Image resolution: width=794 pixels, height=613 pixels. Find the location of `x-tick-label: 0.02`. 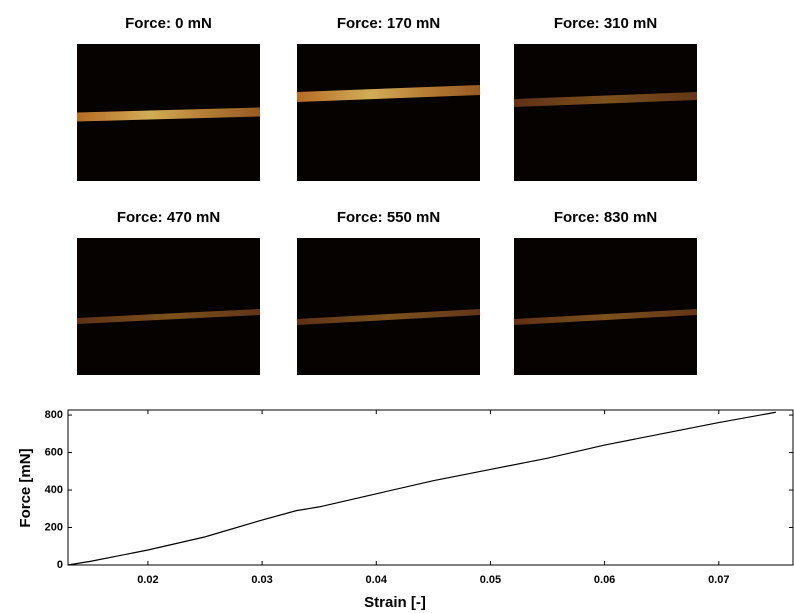

x-tick-label: 0.02 is located at coordinates (147, 580).